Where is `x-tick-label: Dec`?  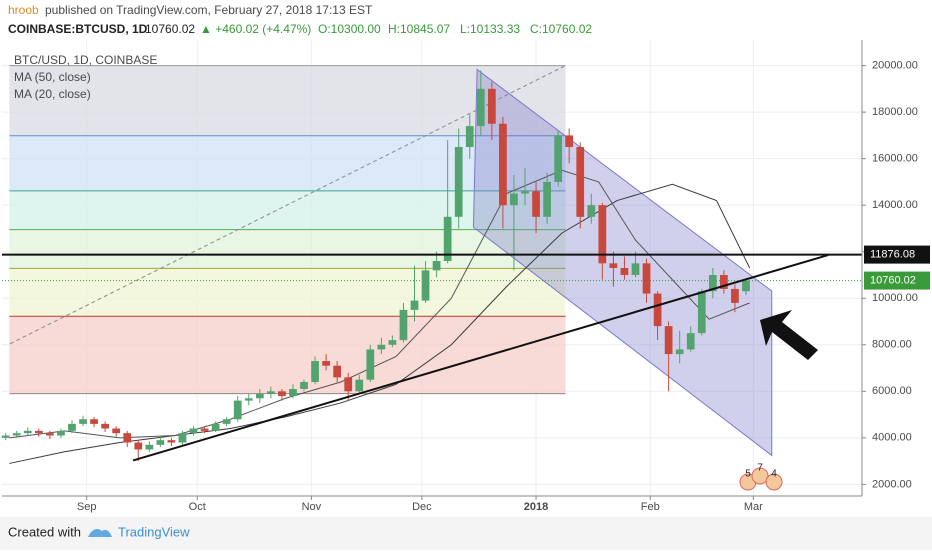
x-tick-label: Dec is located at coordinates (422, 507).